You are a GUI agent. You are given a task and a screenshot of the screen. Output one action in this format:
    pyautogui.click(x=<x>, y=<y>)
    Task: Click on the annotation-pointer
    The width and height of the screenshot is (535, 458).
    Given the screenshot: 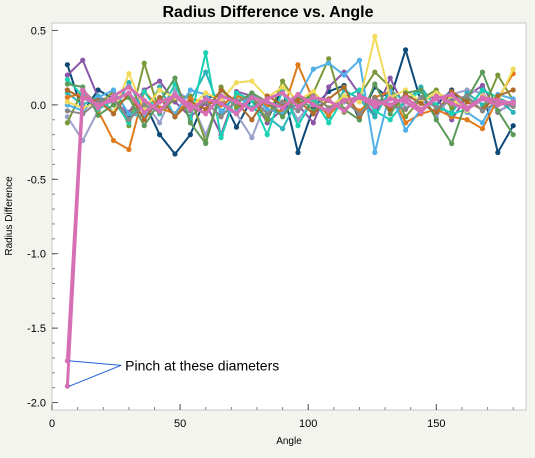 What is the action you would take?
    pyautogui.click(x=95, y=363)
    